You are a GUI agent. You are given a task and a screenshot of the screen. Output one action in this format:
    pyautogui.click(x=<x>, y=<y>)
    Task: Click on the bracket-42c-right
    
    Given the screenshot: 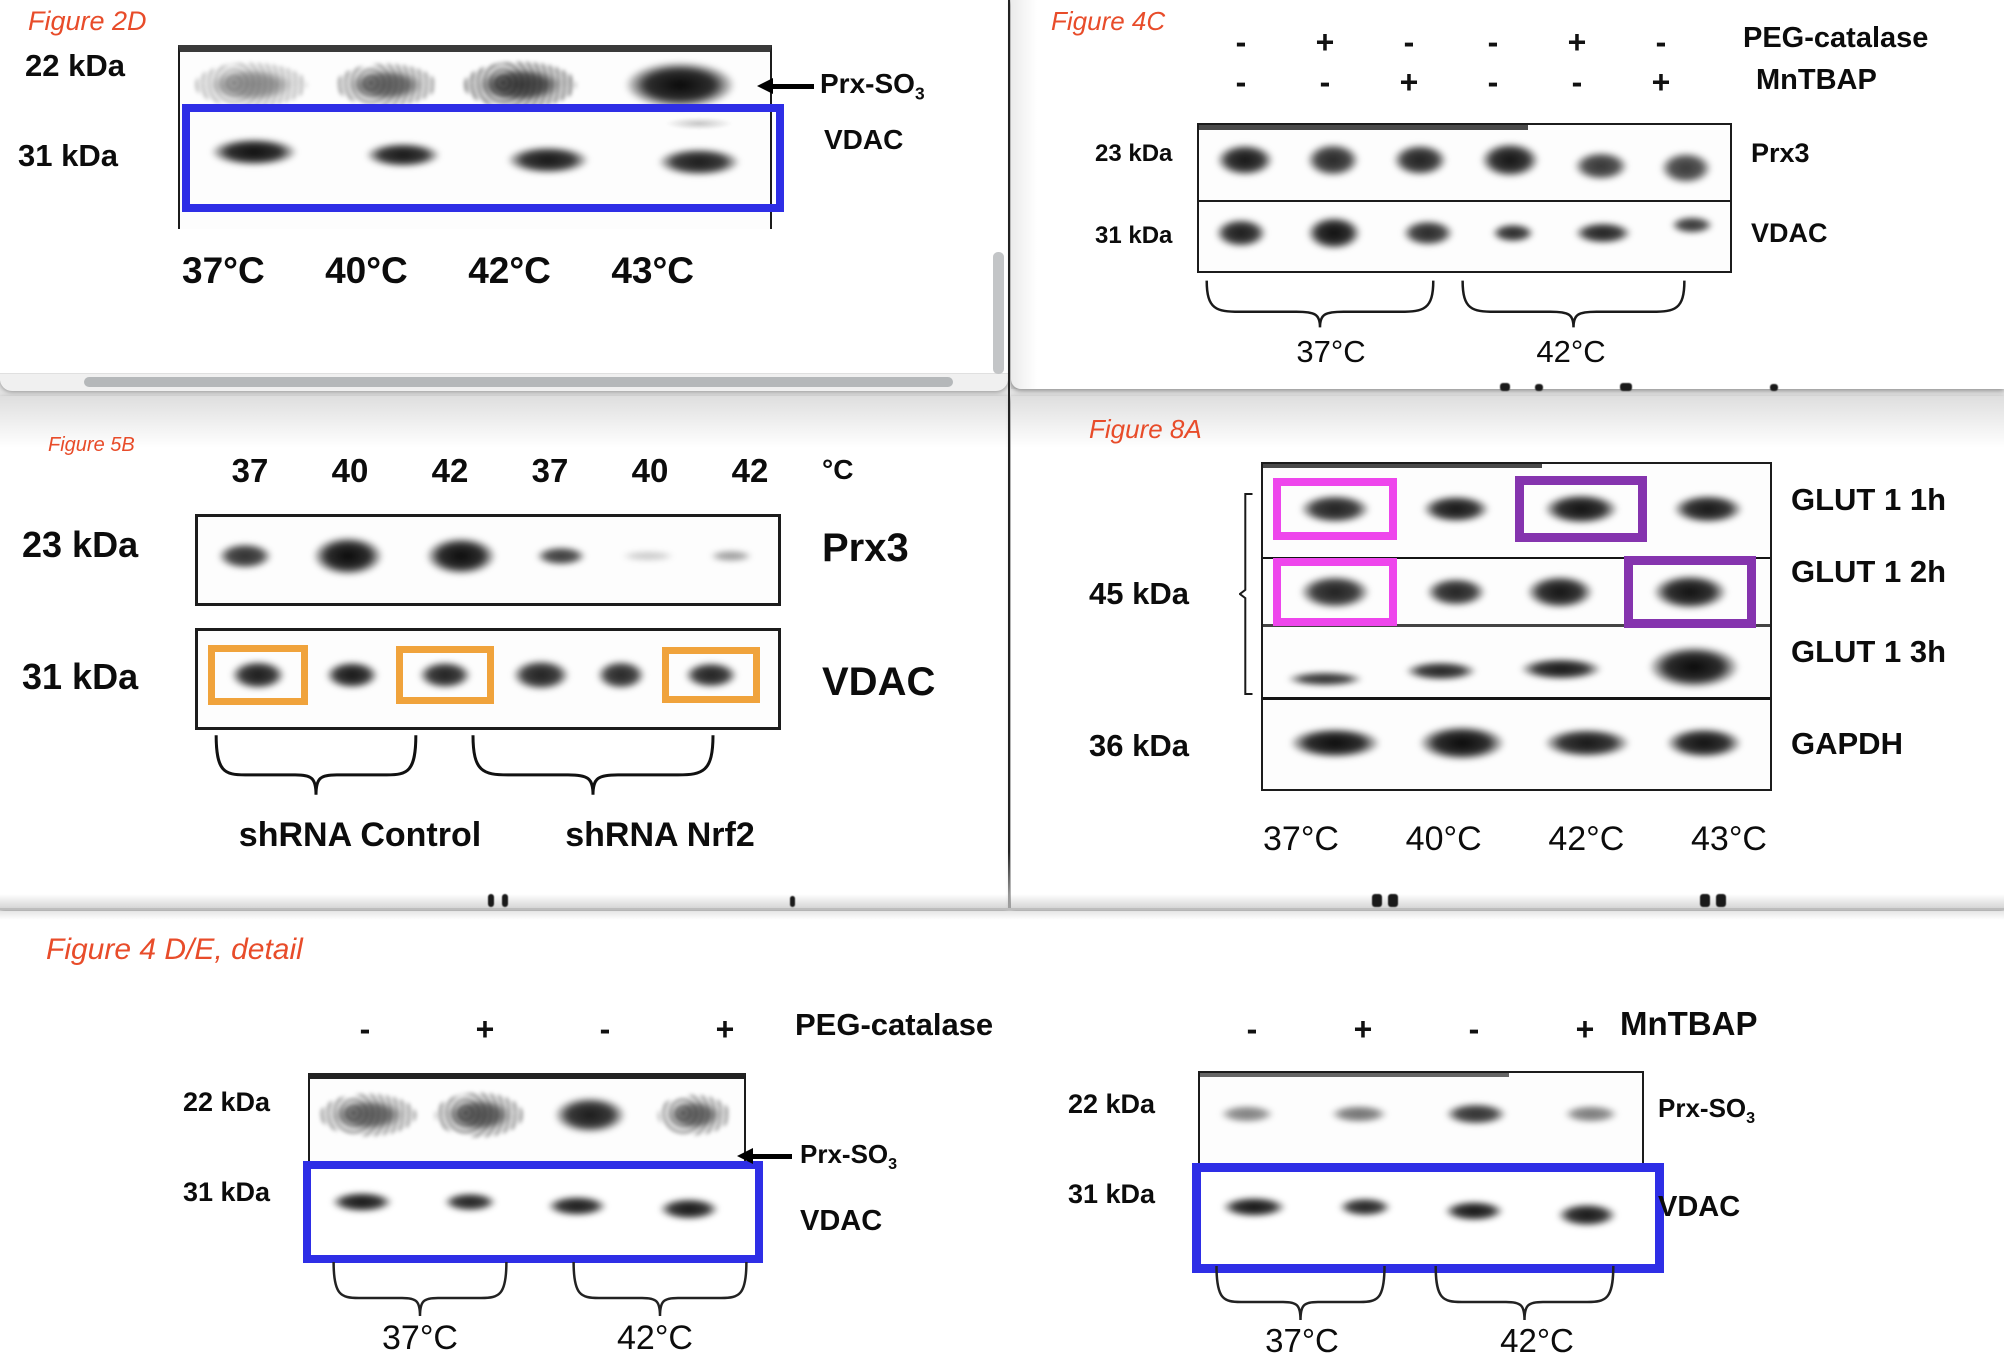 What is the action you would take?
    pyautogui.click(x=1524, y=1293)
    